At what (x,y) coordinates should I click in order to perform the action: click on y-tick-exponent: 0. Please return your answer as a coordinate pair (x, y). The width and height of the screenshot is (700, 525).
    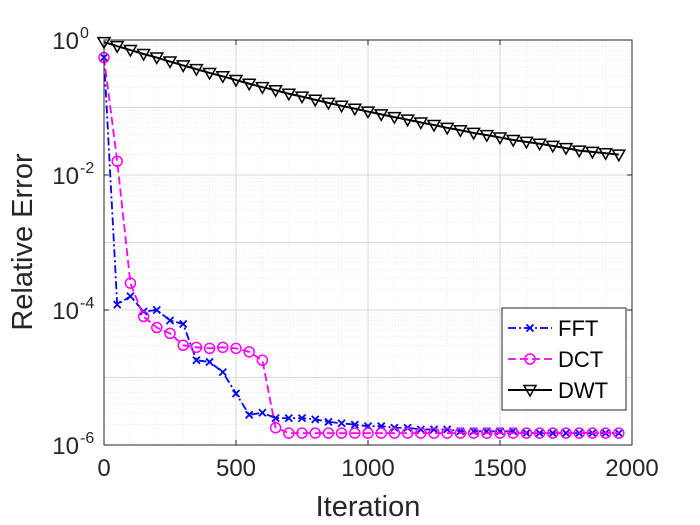
    Looking at the image, I should click on (84, 33).